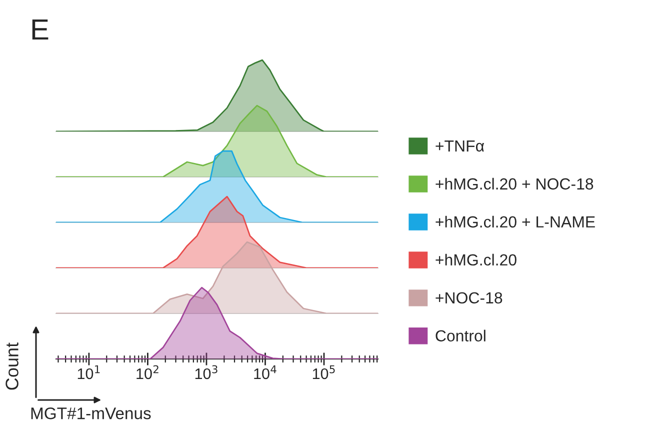 This screenshot has height=430, width=672. I want to click on legend-label: +hMG.cl.20 + NOC-18, so click(515, 184).